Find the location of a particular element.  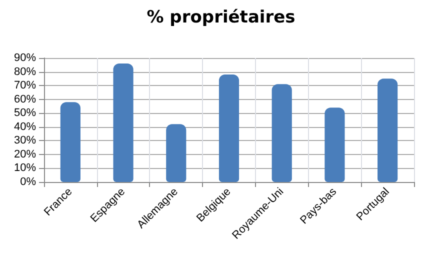

y-tick-label: 20% is located at coordinates (25, 154).